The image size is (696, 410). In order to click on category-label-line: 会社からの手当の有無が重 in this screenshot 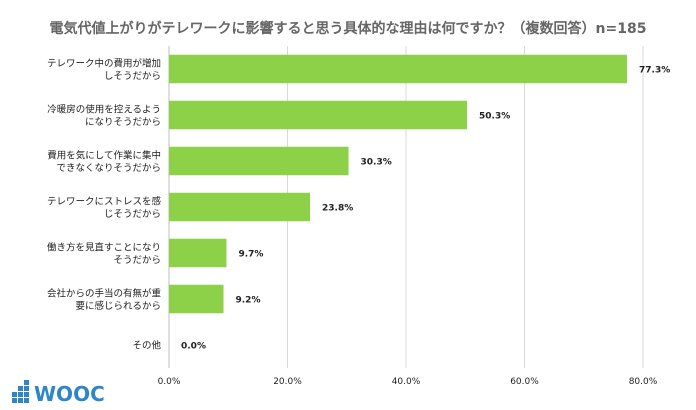, I will do `click(104, 293)`.